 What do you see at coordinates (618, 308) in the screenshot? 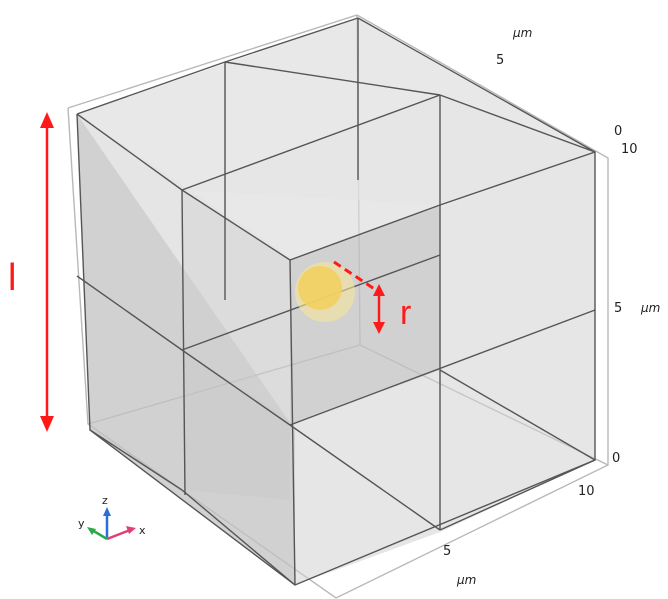
I see `z-tick-5: 5` at bounding box center [618, 308].